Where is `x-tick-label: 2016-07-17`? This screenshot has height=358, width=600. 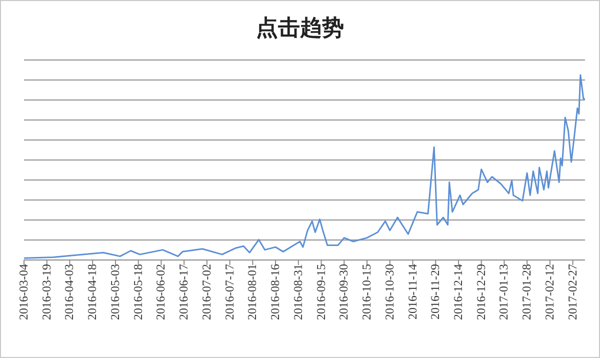
x-tick-label: 2016-07-17 is located at coordinates (229, 292).